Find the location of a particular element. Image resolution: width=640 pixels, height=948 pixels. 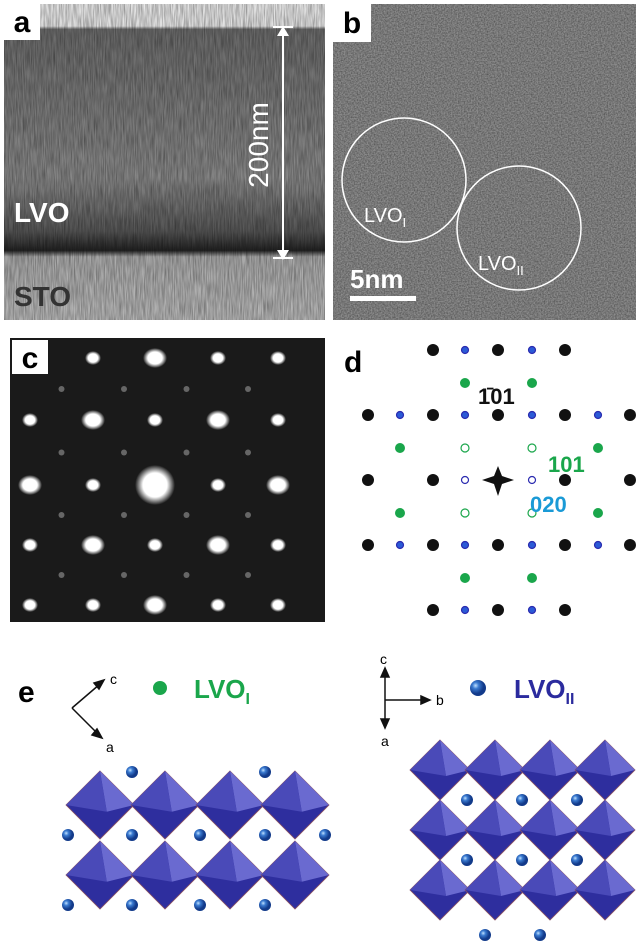

reflection-label: 020 is located at coordinates (548, 504).